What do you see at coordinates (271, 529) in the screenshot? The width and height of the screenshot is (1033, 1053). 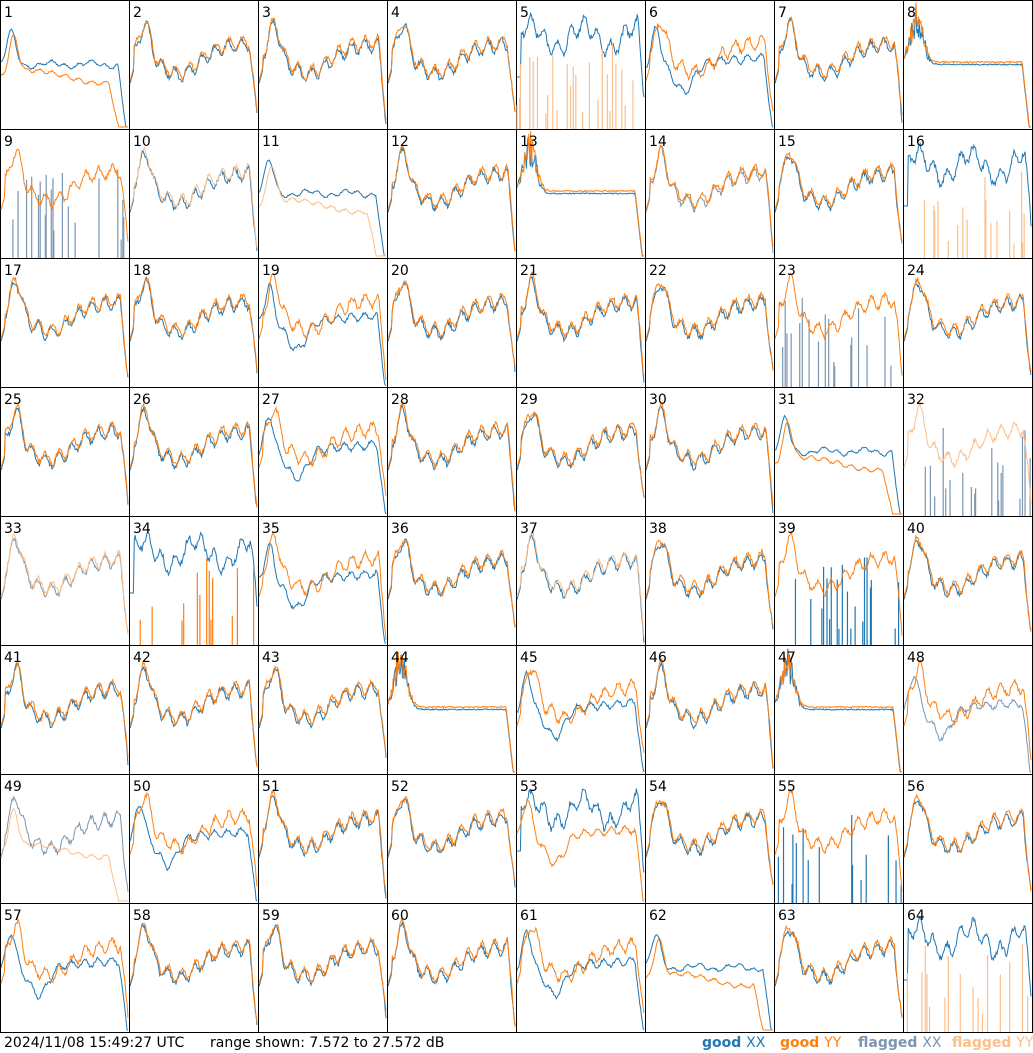 I see `tile-label: 35` at bounding box center [271, 529].